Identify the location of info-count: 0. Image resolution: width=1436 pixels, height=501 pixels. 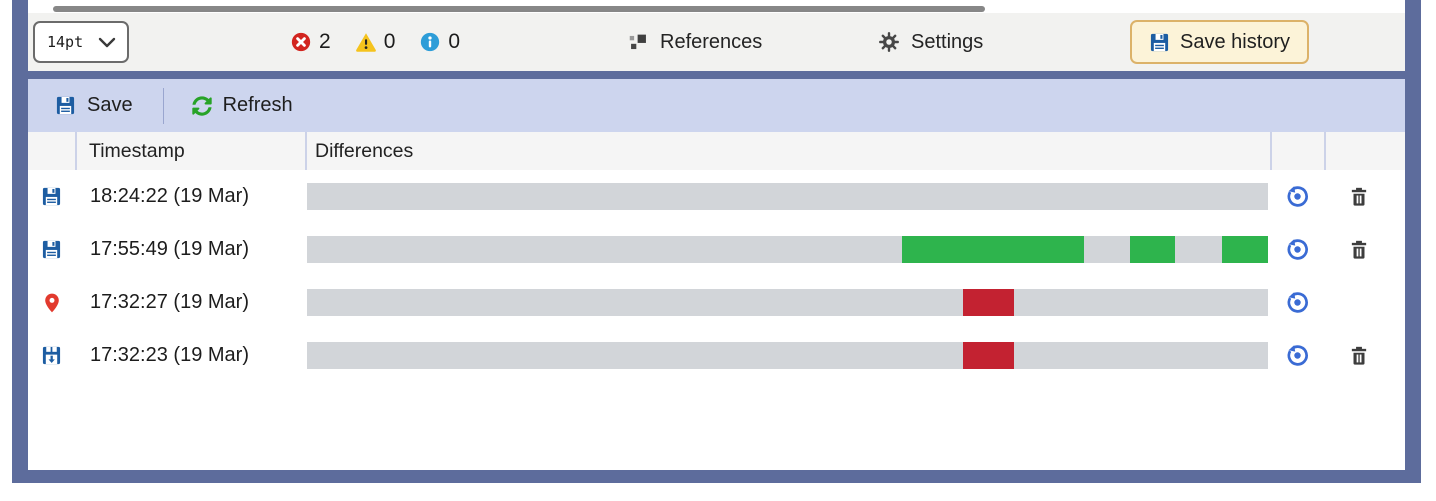
(454, 41).